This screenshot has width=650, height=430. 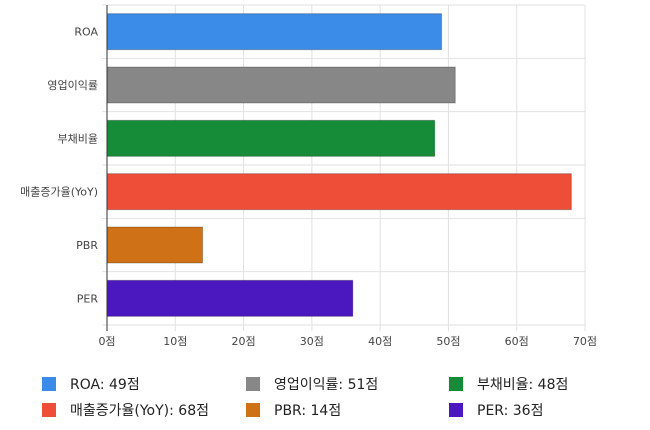 I want to click on x-tick-label: 10점, so click(x=175, y=341).